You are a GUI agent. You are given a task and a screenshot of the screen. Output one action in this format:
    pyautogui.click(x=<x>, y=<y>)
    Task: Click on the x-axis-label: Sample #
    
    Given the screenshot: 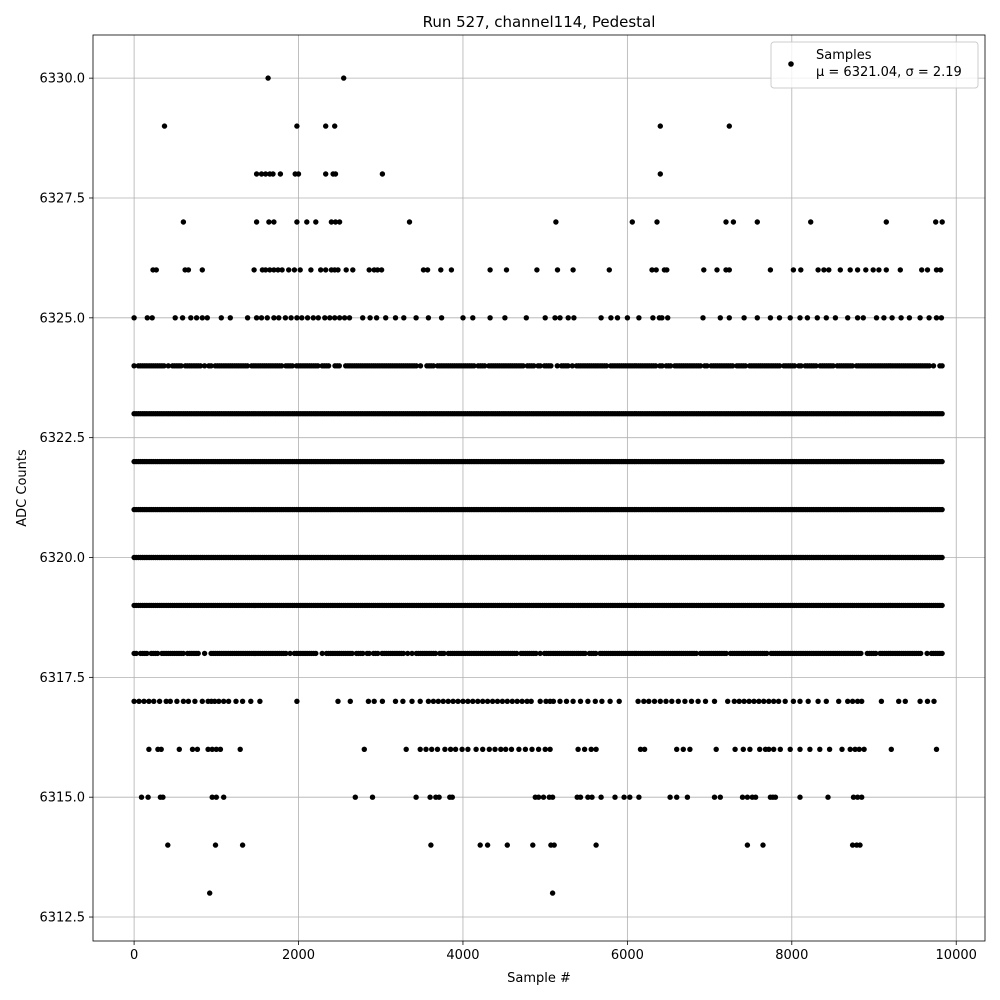 What is the action you would take?
    pyautogui.click(x=539, y=978)
    